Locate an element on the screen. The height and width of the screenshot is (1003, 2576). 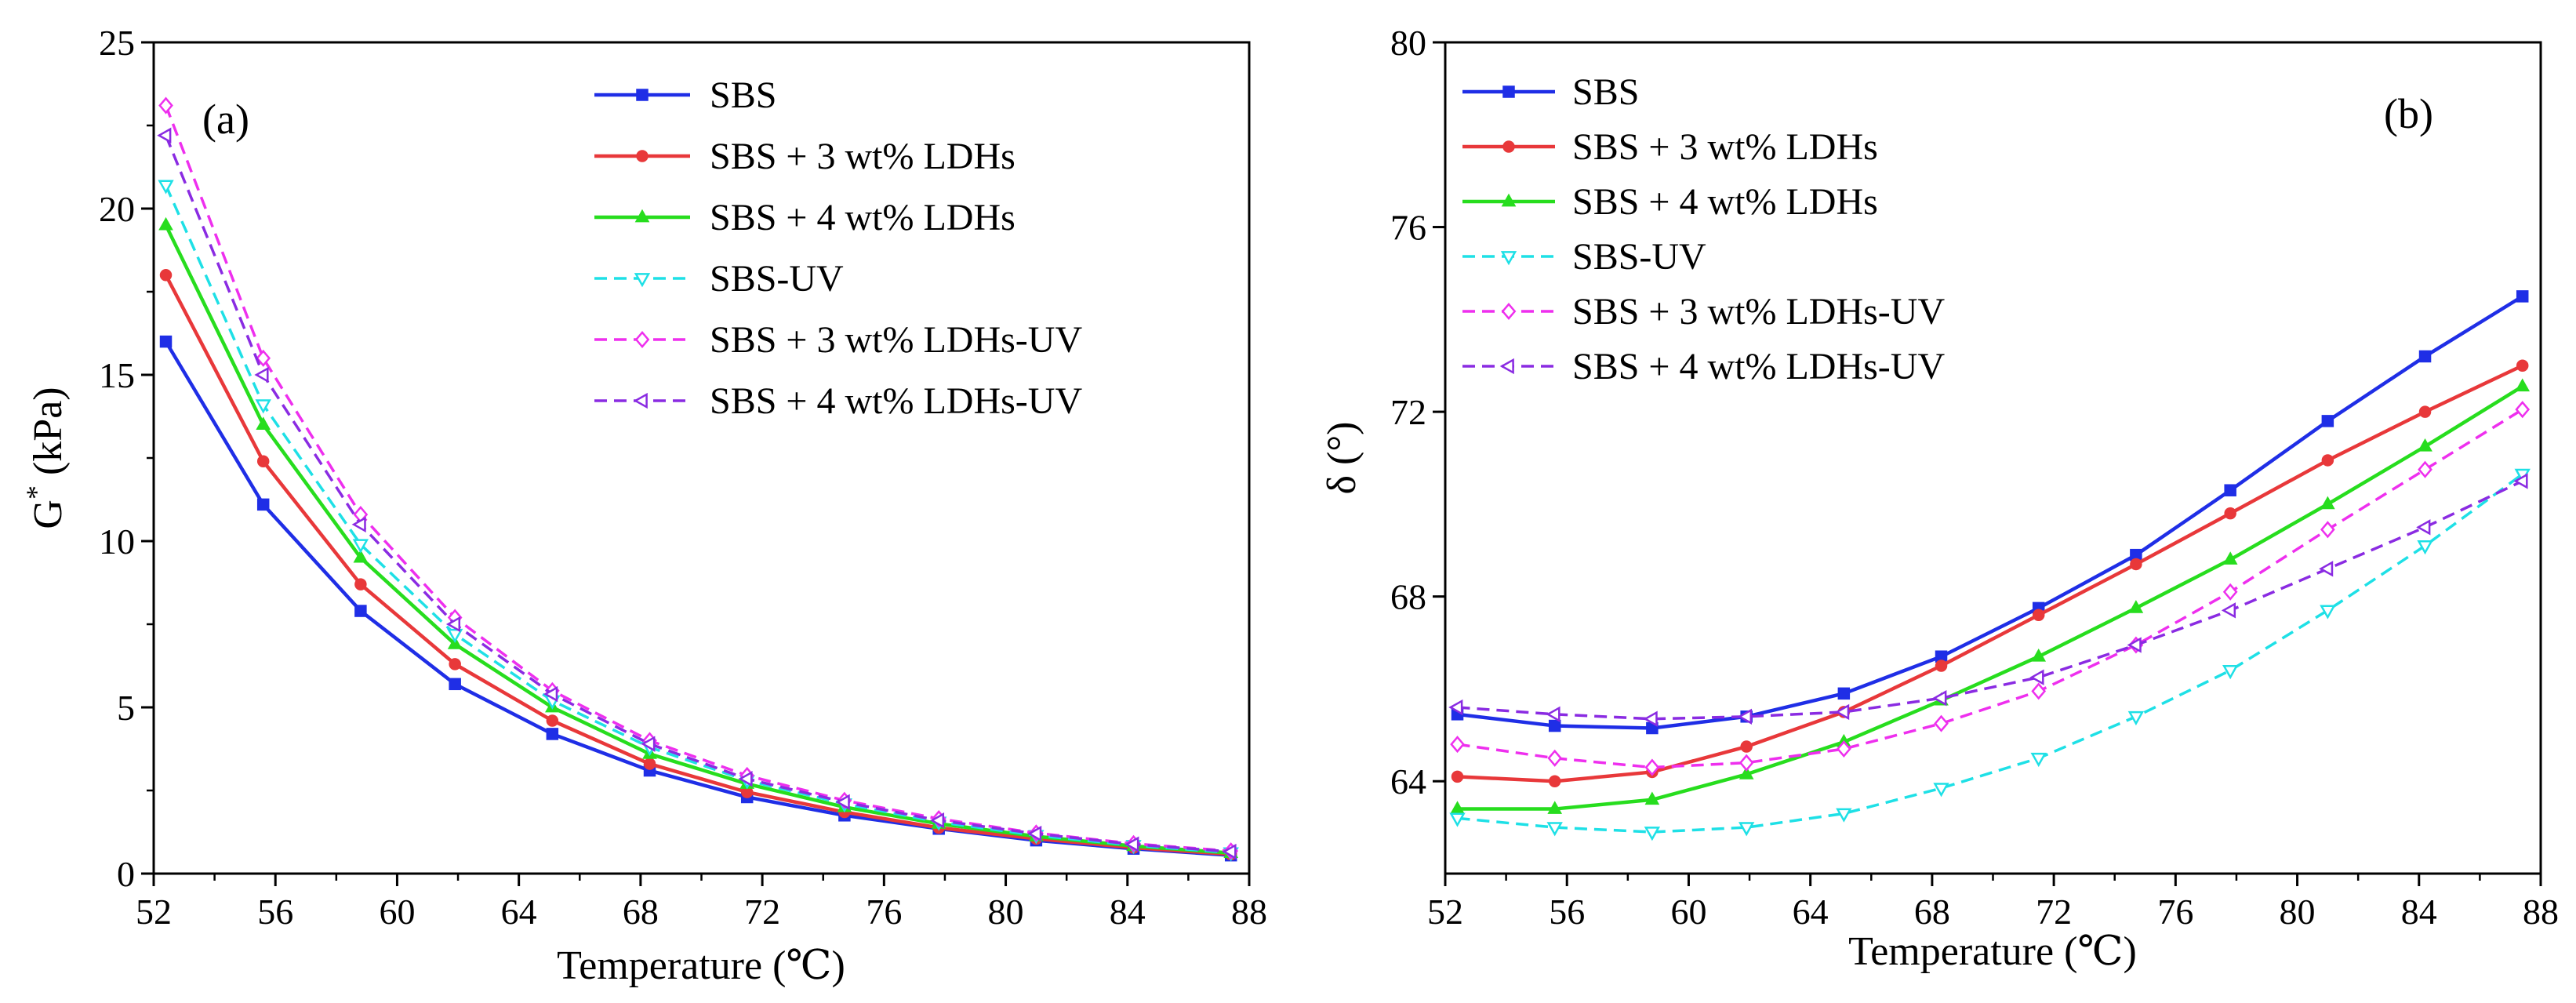
y-tick-label: 10 is located at coordinates (117, 541).